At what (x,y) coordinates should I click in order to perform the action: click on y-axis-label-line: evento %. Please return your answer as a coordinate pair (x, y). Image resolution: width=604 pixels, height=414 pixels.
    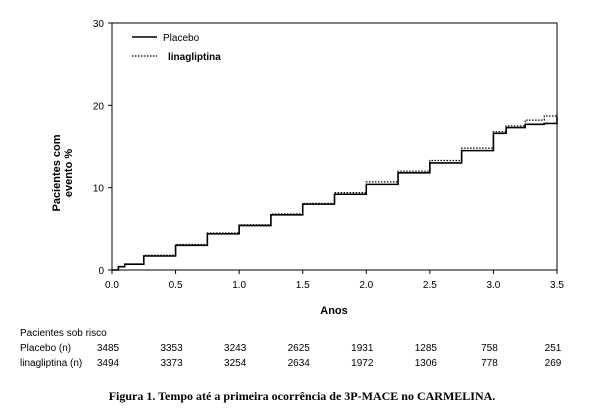
    Looking at the image, I should click on (69, 173).